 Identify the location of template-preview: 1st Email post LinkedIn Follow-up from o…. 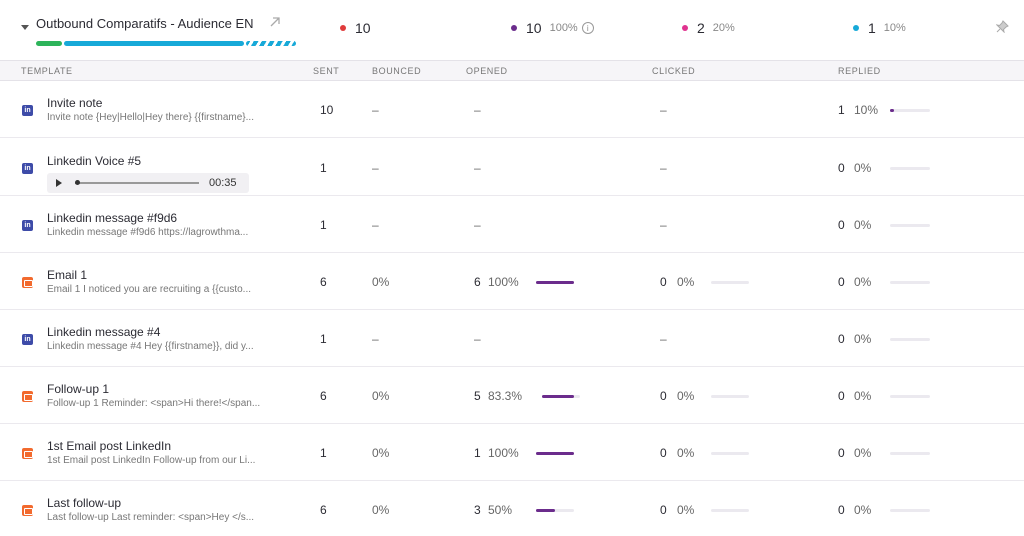
(151, 460).